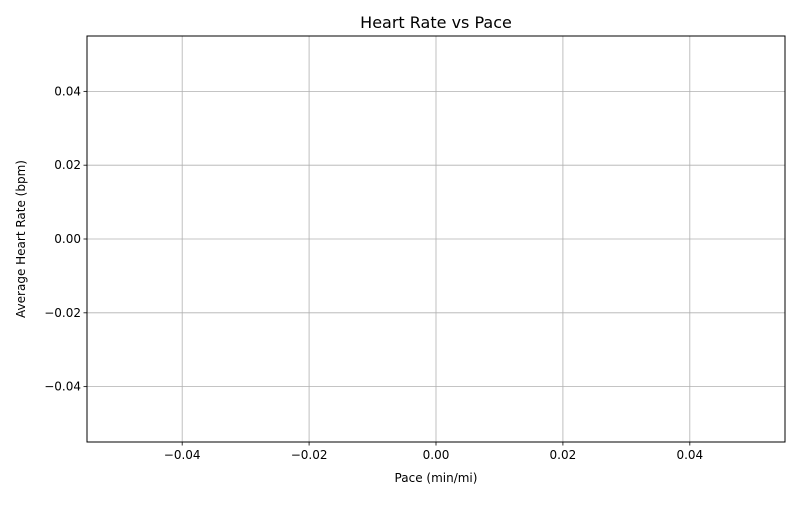 The width and height of the screenshot is (800, 505). I want to click on x-tick-label: 0.04, so click(689, 455).